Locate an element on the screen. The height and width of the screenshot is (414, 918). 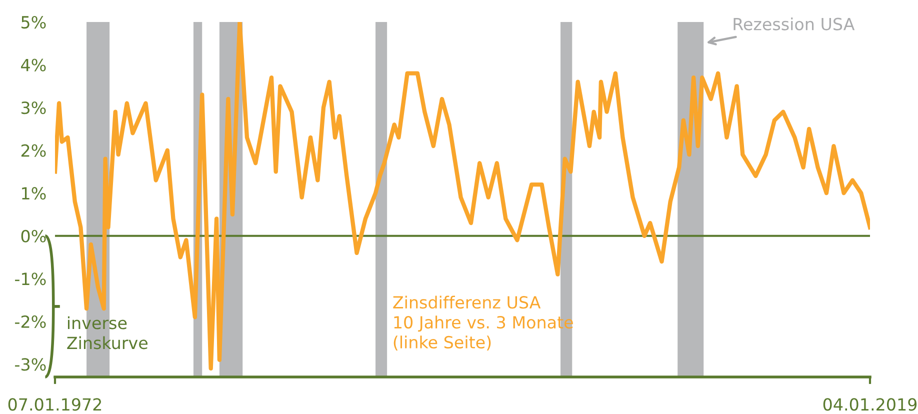
annotation: inverse Zinskurve is located at coordinates (107, 333).